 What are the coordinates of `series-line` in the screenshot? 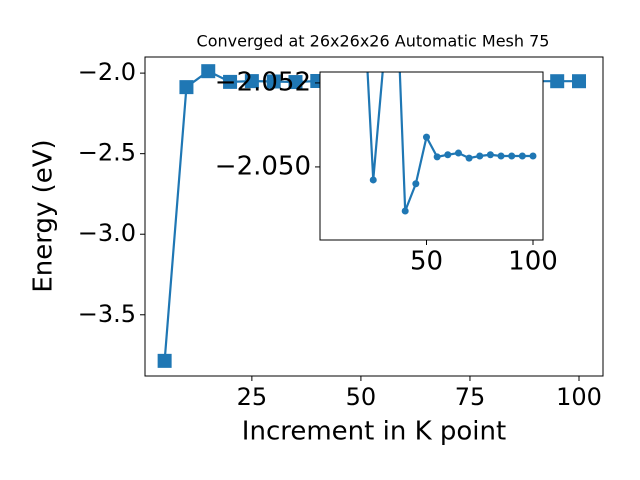 It's located at (449, 142).